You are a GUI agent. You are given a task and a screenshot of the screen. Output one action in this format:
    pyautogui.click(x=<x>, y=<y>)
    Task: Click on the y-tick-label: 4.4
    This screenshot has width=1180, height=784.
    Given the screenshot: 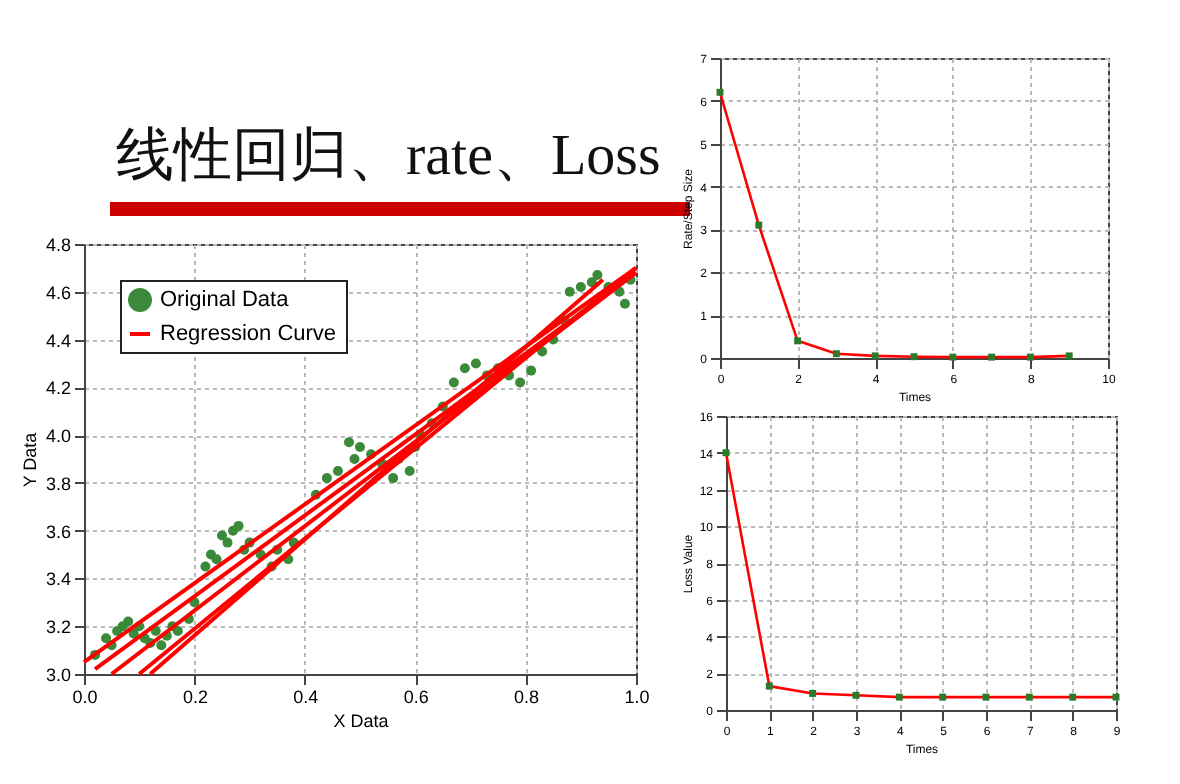 What is the action you would take?
    pyautogui.click(x=58, y=340)
    